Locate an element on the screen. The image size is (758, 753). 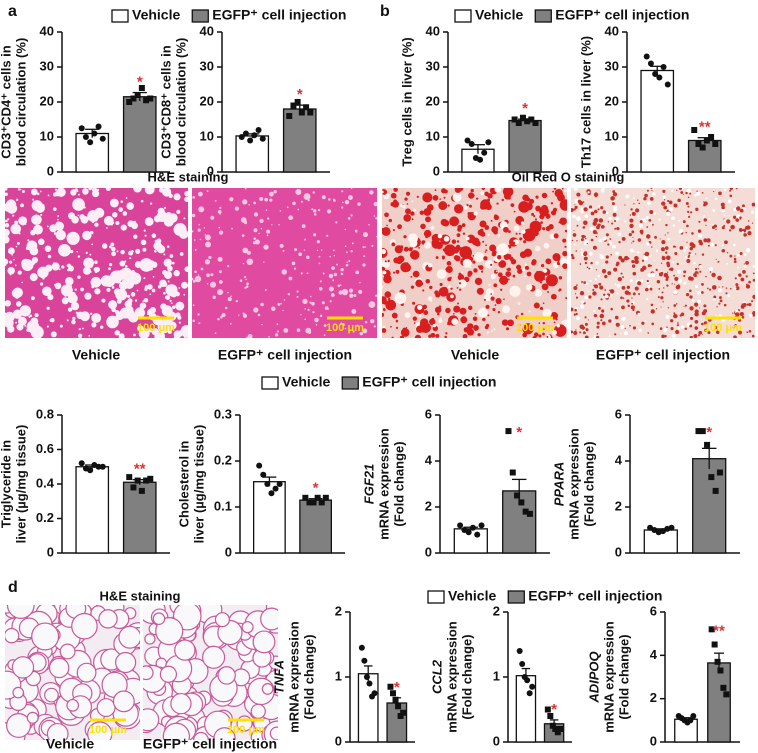
panel-letter: b is located at coordinates (385, 11).